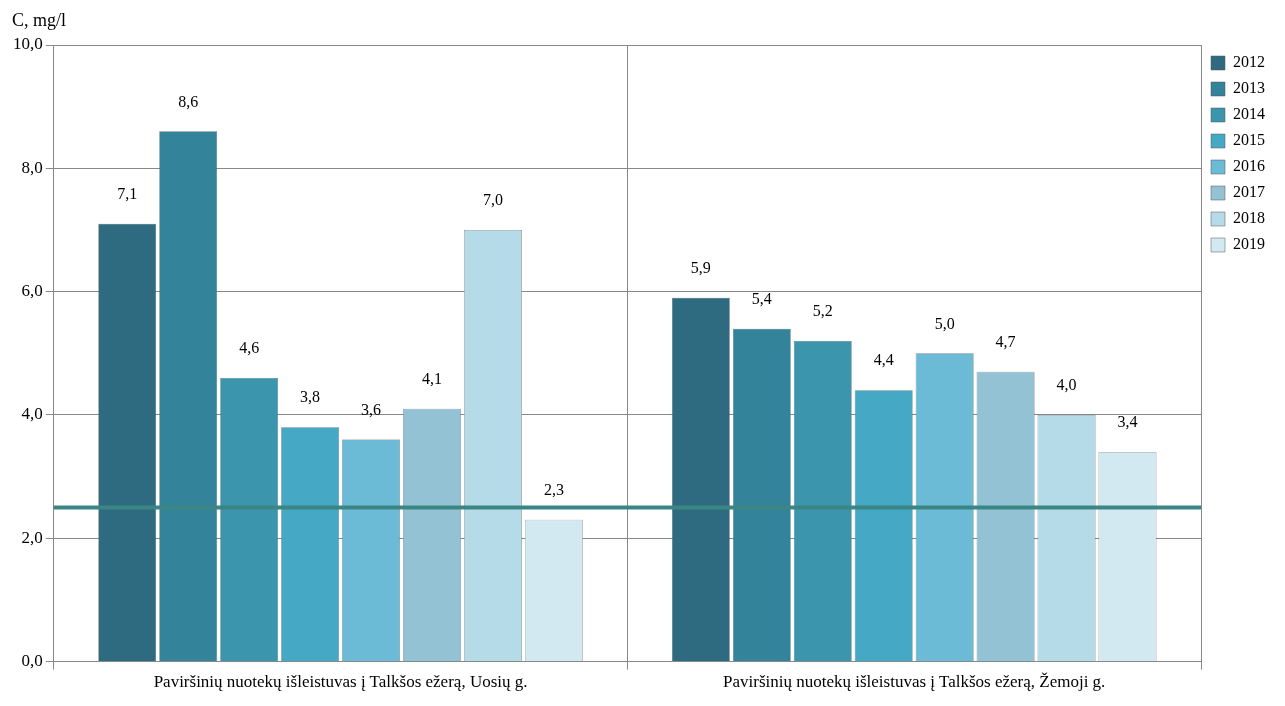  What do you see at coordinates (700, 268) in the screenshot?
I see `data-label: 5,9` at bounding box center [700, 268].